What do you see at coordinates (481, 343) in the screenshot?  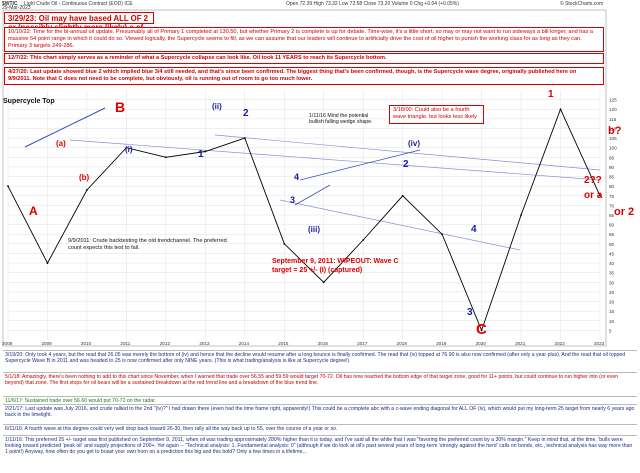 I see `x-tick-label: 2020` at bounding box center [481, 343].